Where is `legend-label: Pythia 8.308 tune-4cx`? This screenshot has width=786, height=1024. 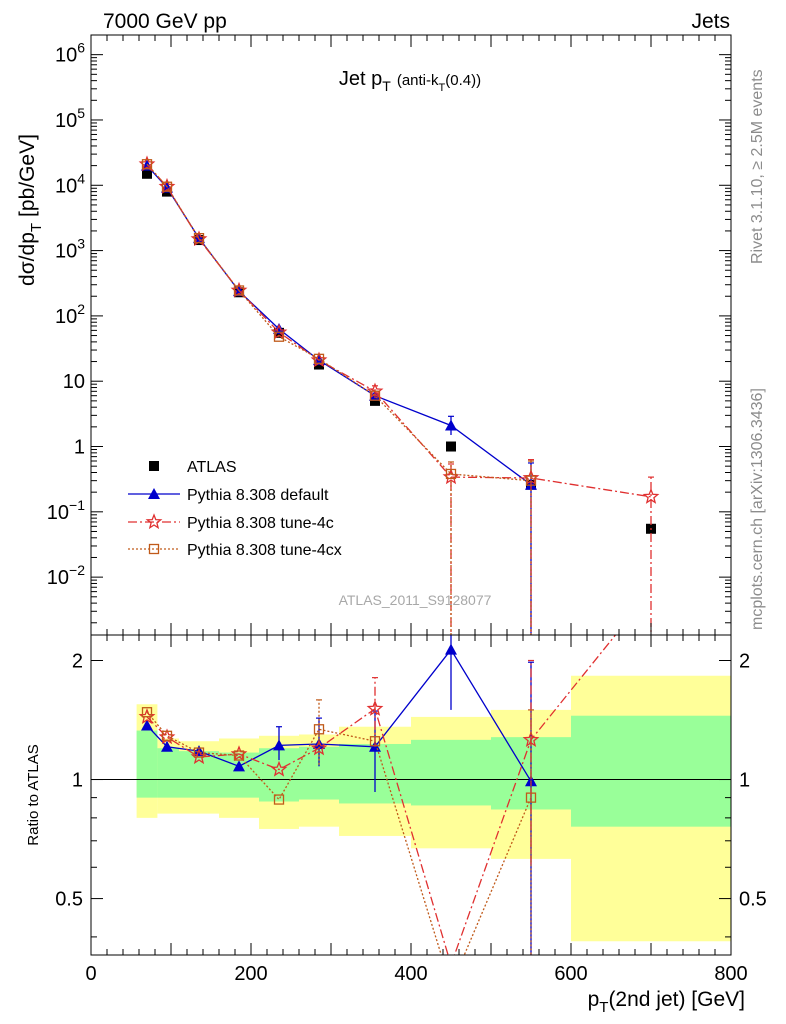
legend-label: Pythia 8.308 tune-4cx is located at coordinates (264, 550).